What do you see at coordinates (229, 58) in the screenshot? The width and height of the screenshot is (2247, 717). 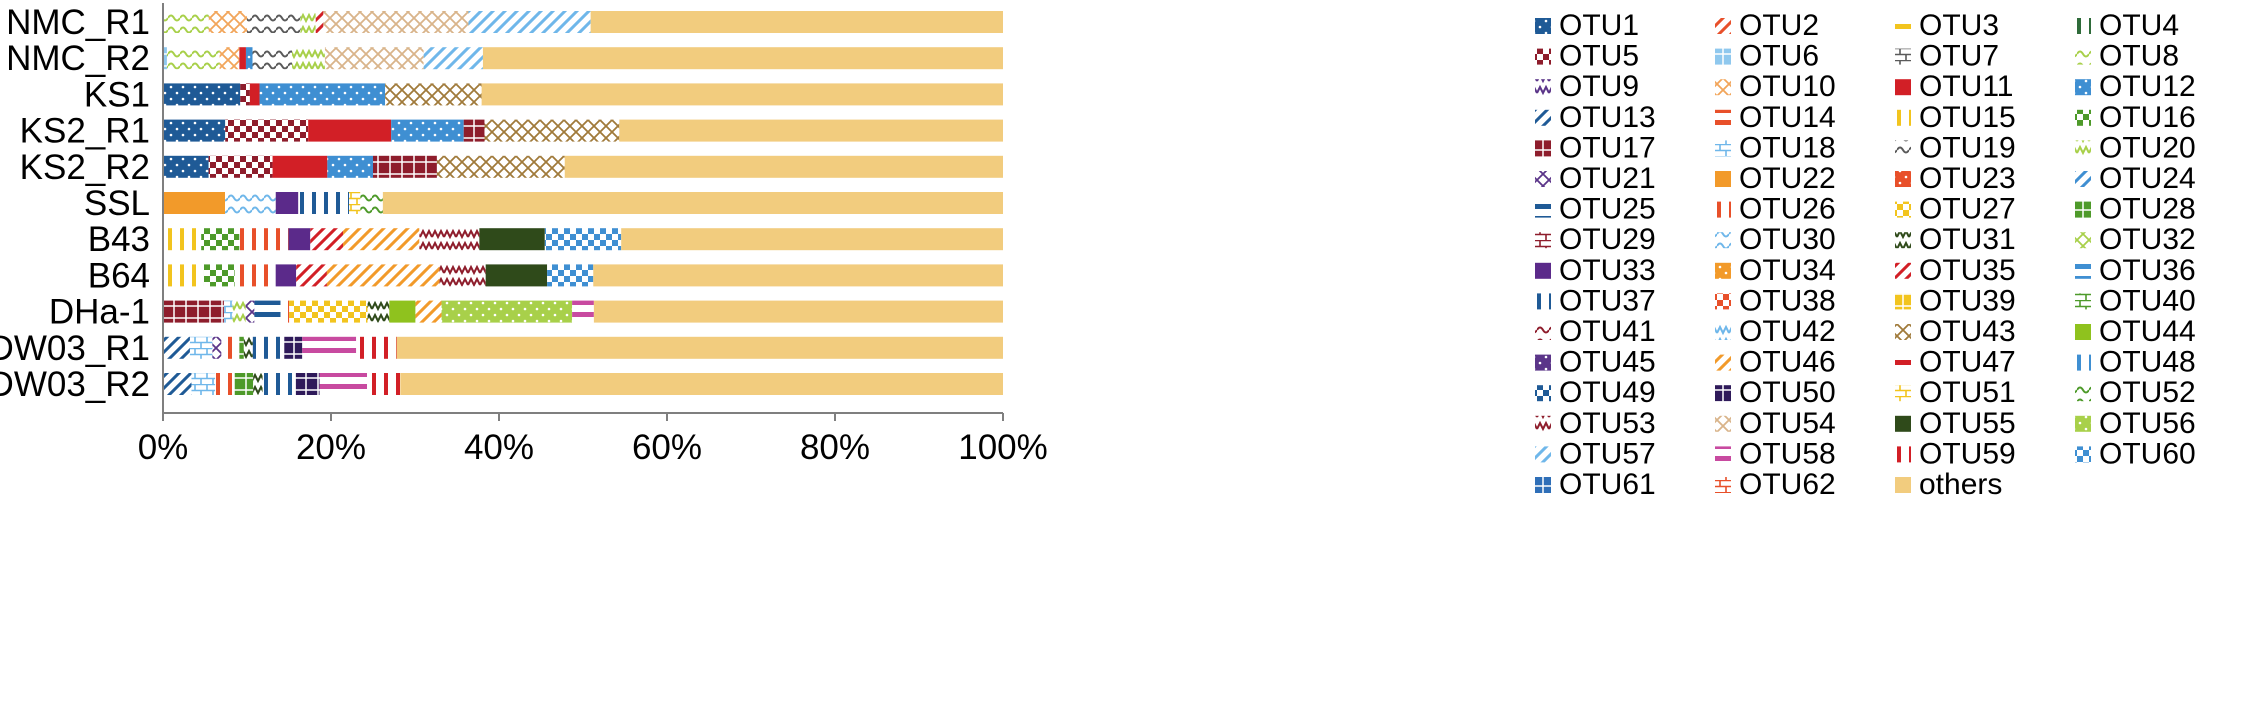 I see `bar-segment-NMC_R2-OTU10` at bounding box center [229, 58].